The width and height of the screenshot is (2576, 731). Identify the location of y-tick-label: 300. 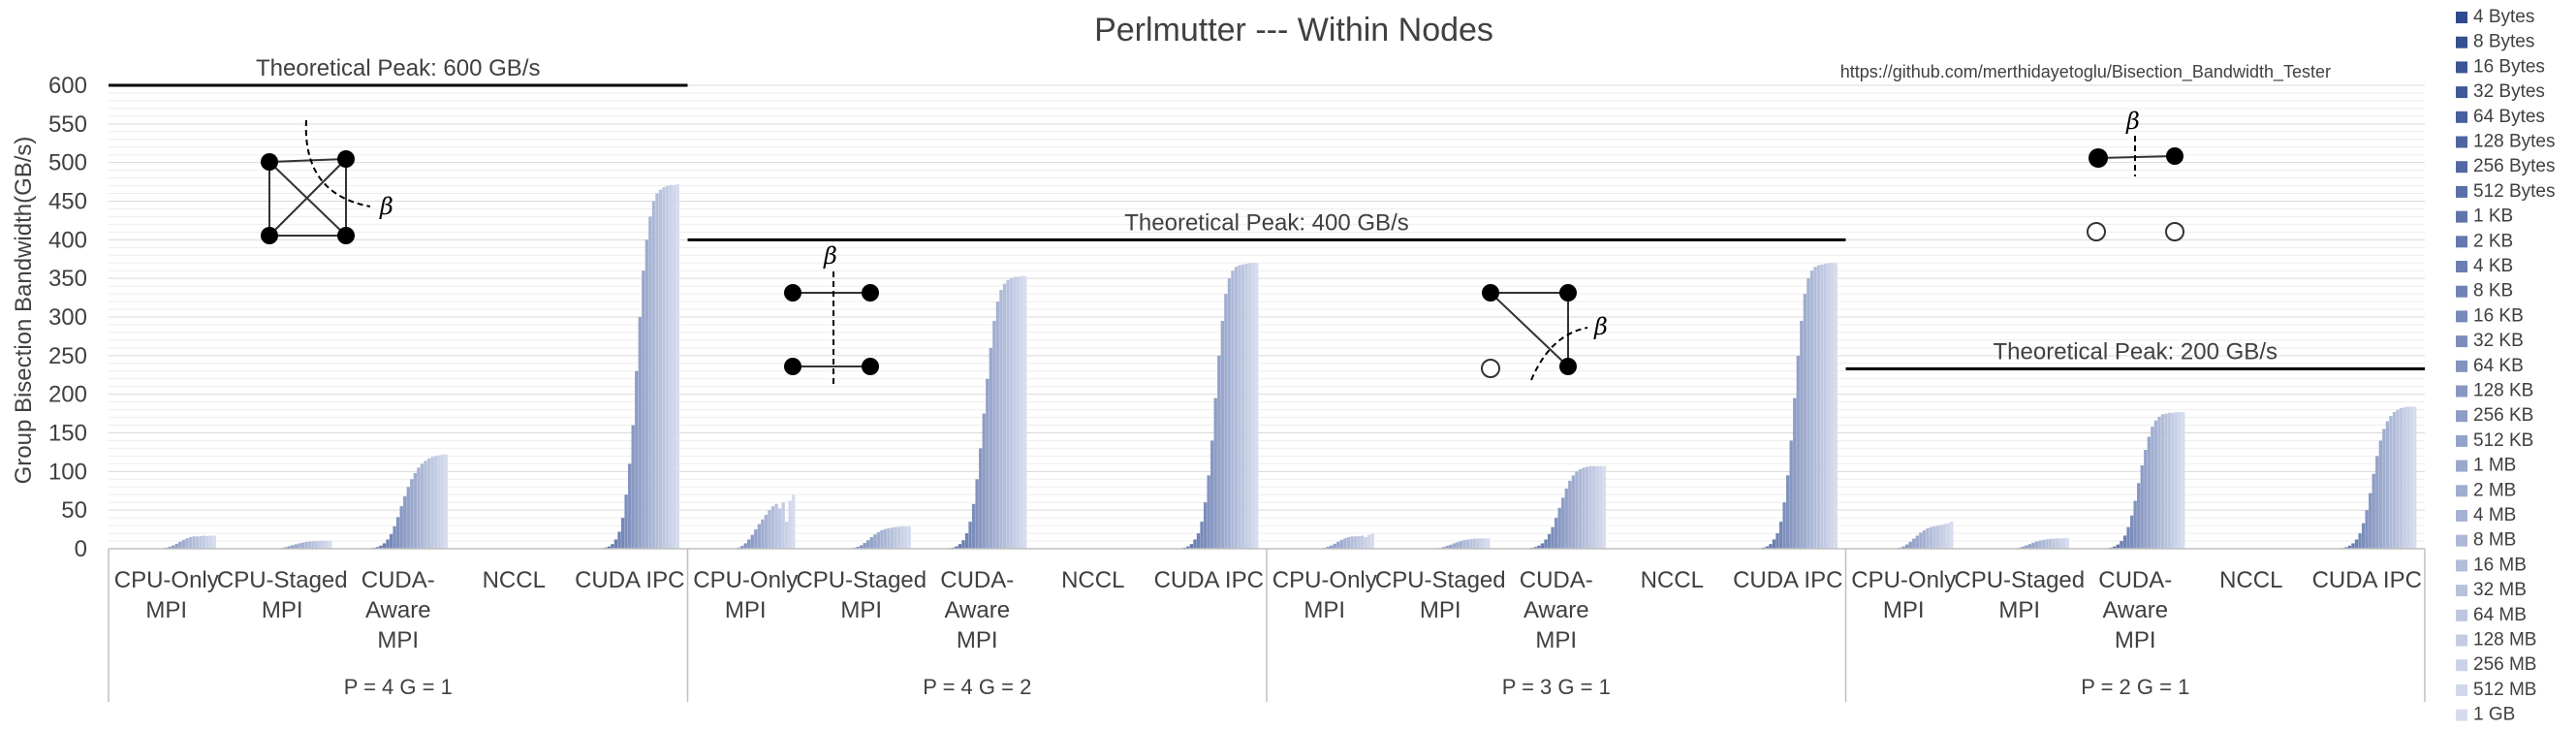
(67, 317).